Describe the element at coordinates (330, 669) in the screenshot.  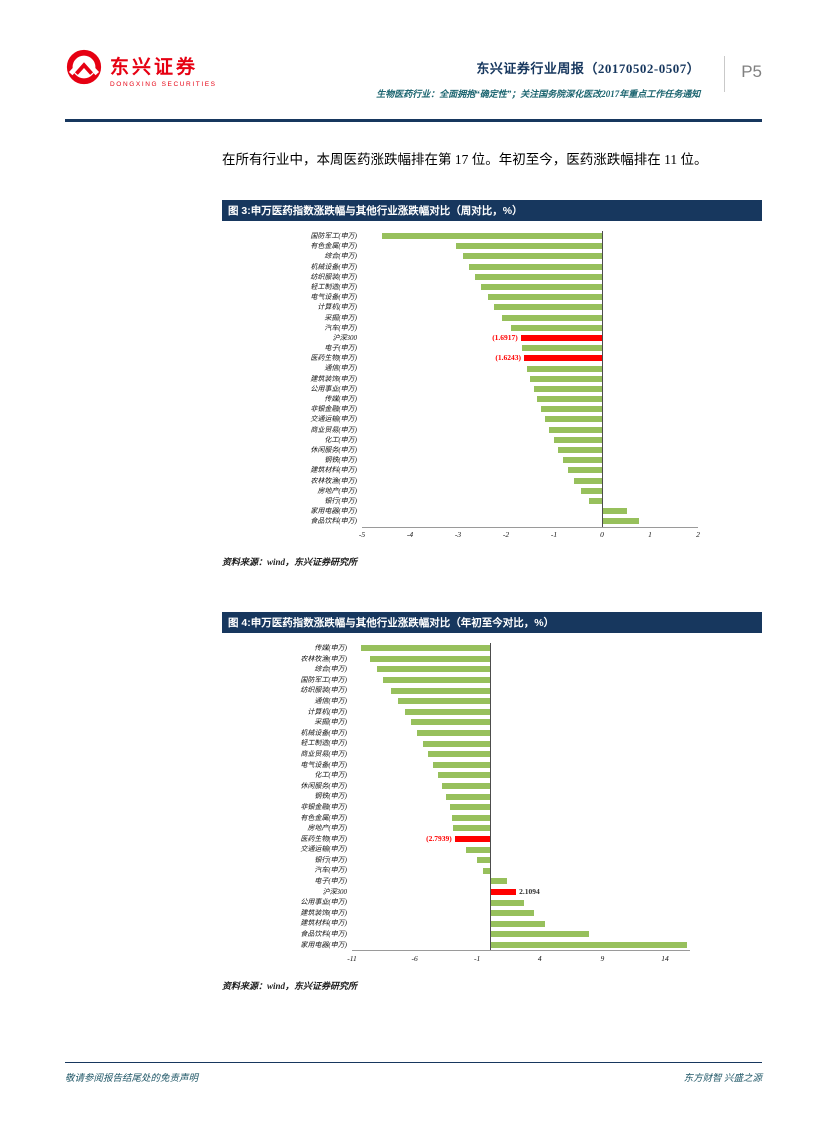
I see `category-label: 综合(申万)` at that location.